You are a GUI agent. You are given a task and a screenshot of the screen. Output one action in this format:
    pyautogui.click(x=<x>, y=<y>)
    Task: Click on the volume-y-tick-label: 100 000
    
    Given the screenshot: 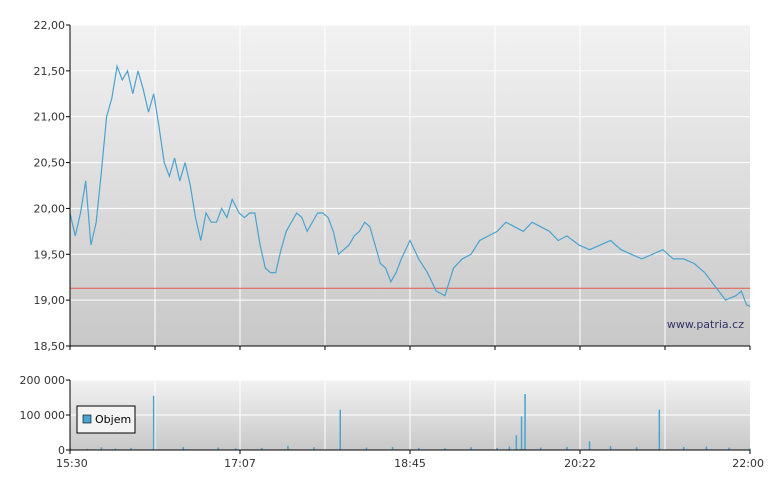 What is the action you would take?
    pyautogui.click(x=43, y=415)
    